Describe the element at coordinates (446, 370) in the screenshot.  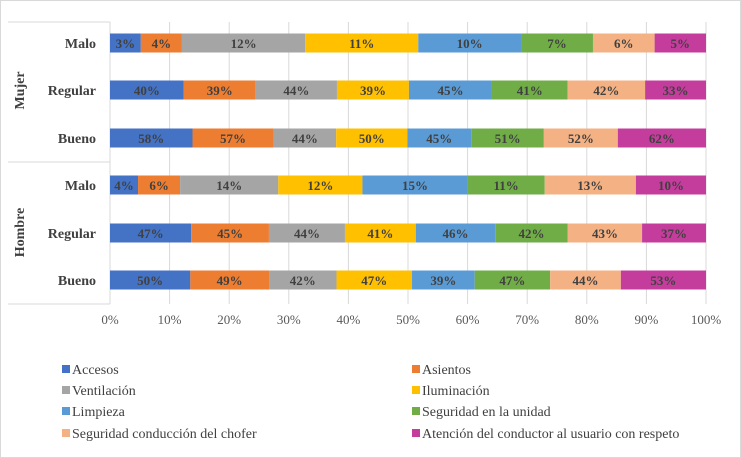
I see `legend-label: Asientos` at that location.